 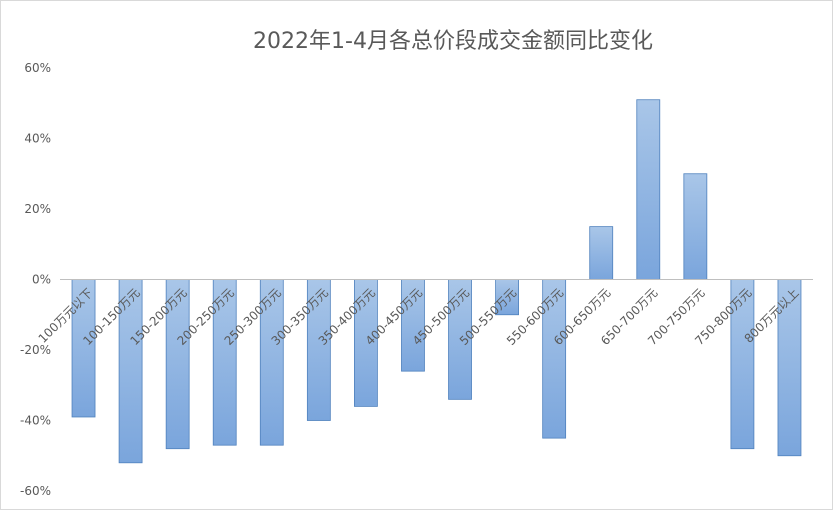 What do you see at coordinates (35, 491) in the screenshot?
I see `y-tick-label: -60%` at bounding box center [35, 491].